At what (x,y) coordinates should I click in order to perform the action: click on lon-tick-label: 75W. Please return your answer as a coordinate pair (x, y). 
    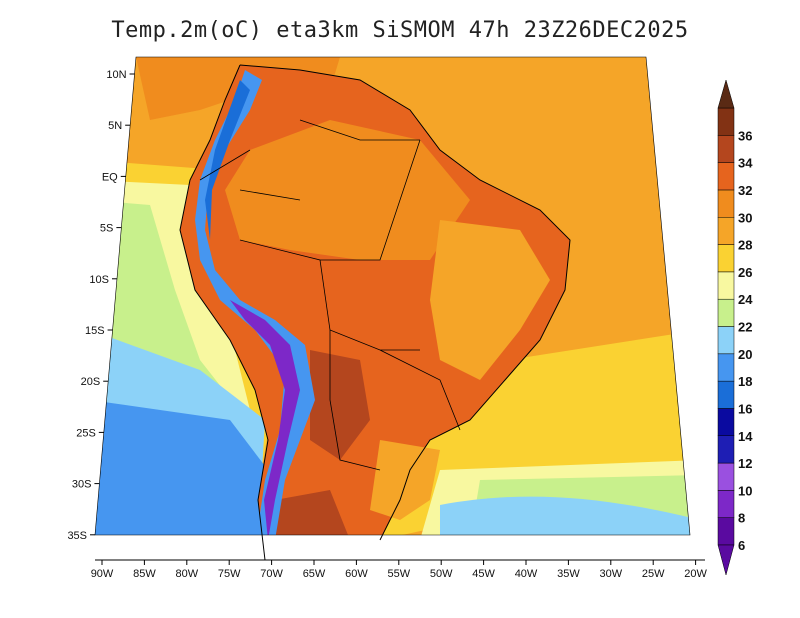
    Looking at the image, I should click on (229, 574).